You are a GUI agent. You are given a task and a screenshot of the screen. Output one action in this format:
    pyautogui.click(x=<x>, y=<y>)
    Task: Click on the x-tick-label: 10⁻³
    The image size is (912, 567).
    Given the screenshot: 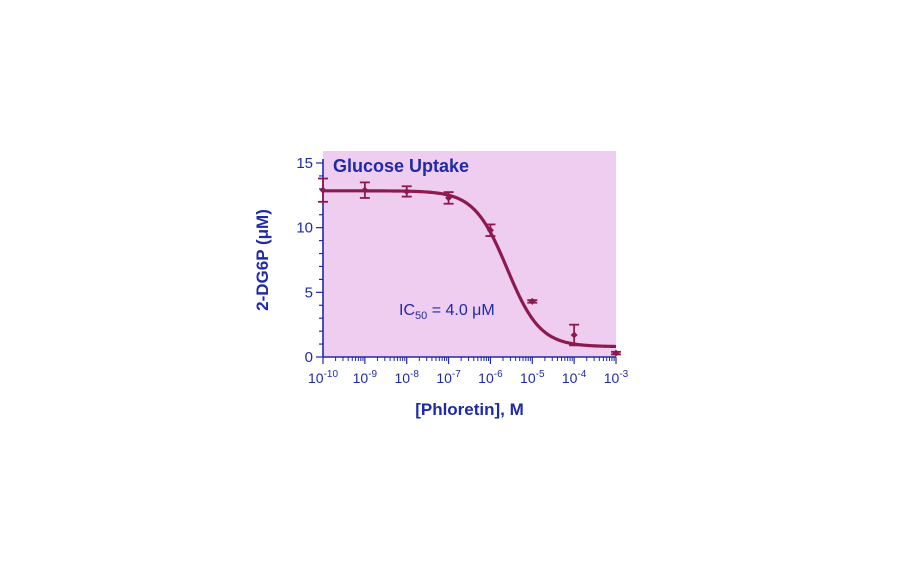 What is the action you would take?
    pyautogui.click(x=616, y=377)
    